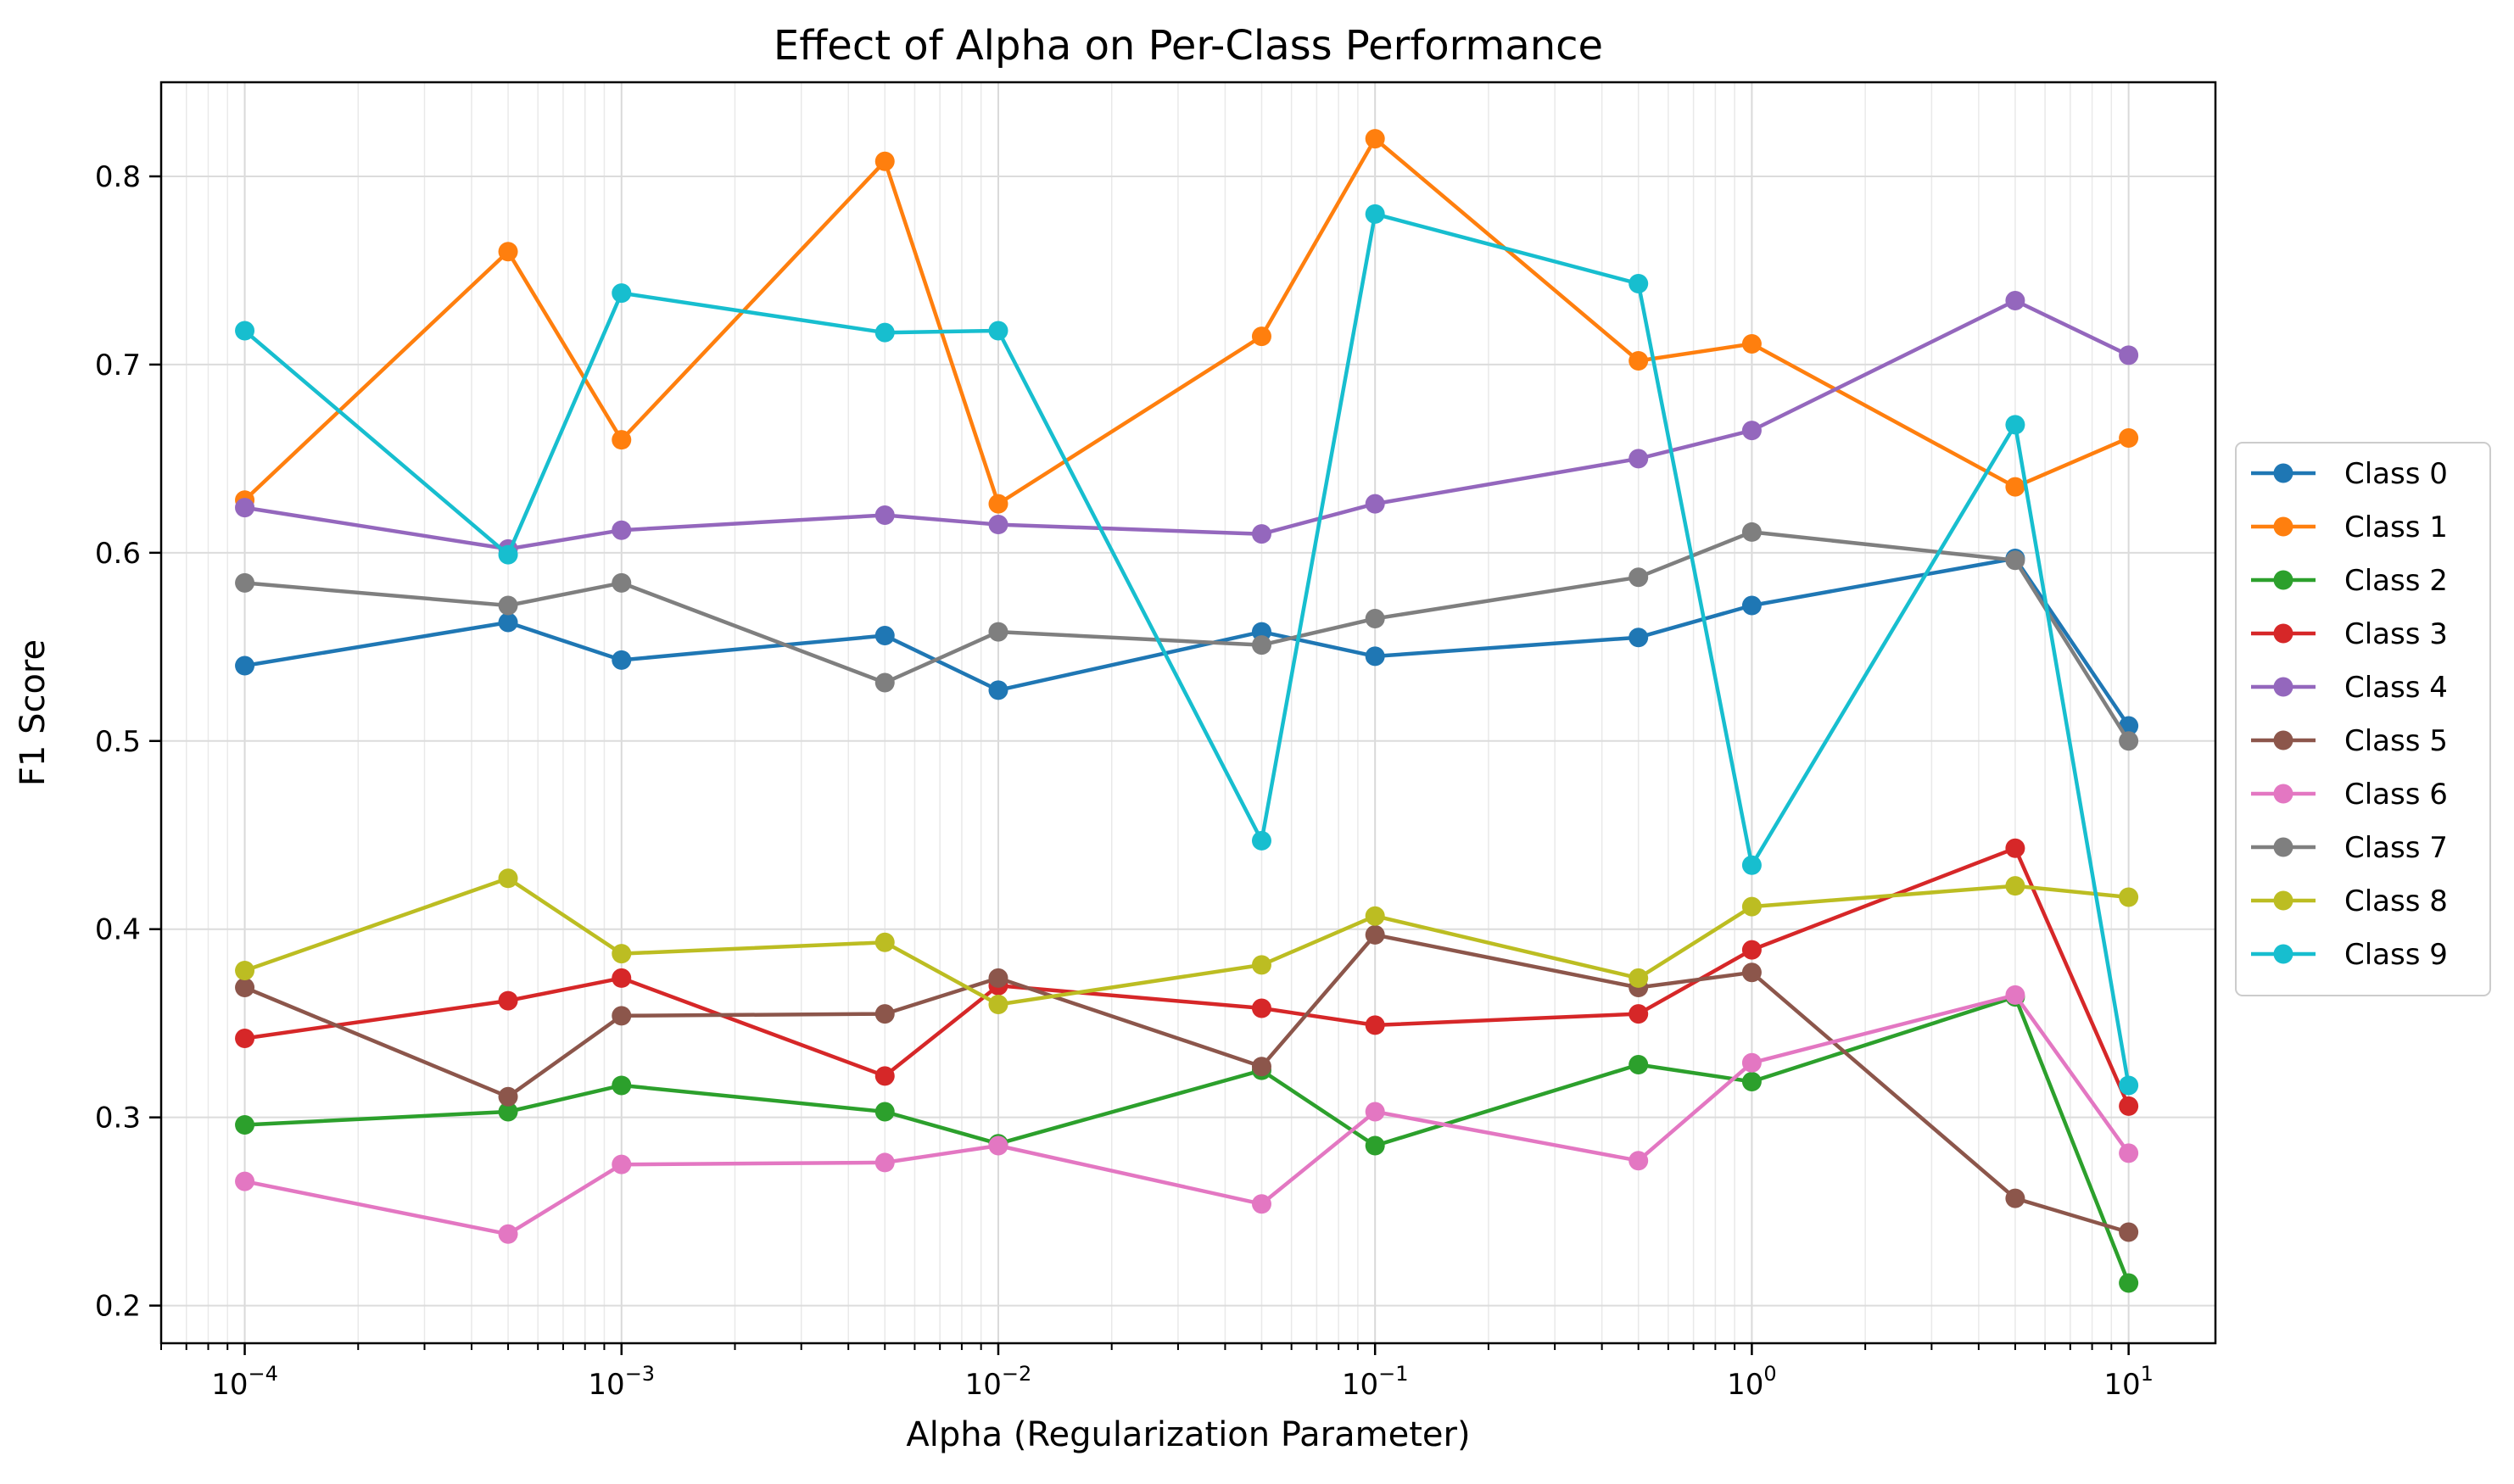 This screenshot has height=1484, width=2514. What do you see at coordinates (2349, 581) in the screenshot?
I see `legend-item: Class 2` at bounding box center [2349, 581].